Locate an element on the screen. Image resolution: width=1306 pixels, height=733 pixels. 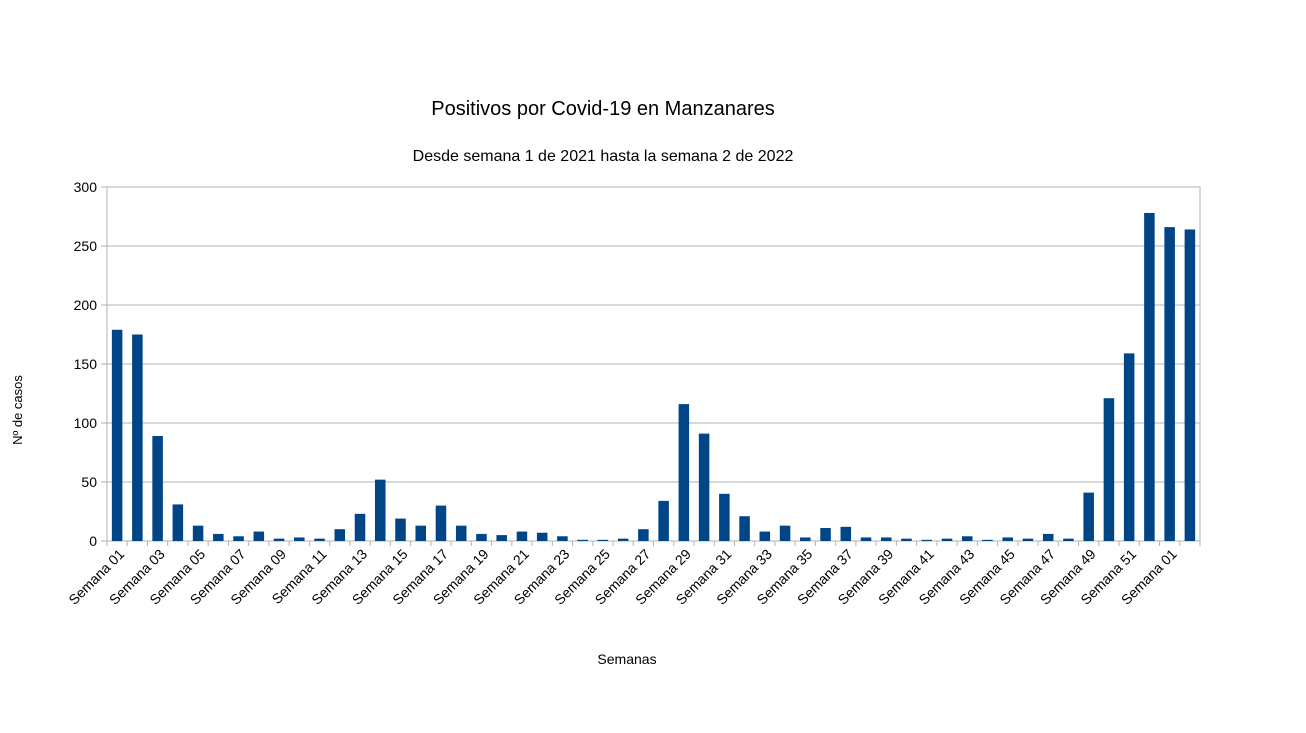
y-tick-label: 100 is located at coordinates (86, 423).